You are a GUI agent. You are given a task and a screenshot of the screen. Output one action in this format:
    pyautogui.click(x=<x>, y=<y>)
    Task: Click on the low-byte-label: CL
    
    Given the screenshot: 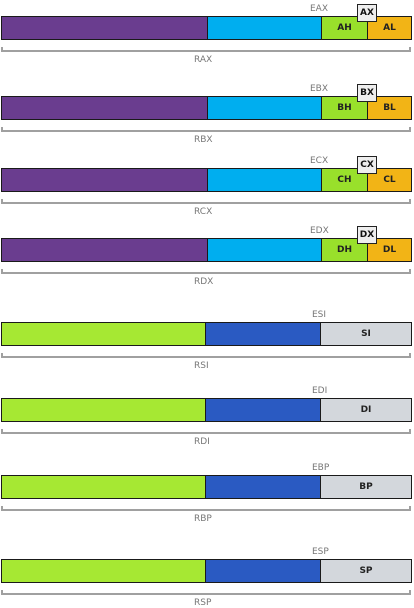 What is the action you would take?
    pyautogui.click(x=389, y=180)
    